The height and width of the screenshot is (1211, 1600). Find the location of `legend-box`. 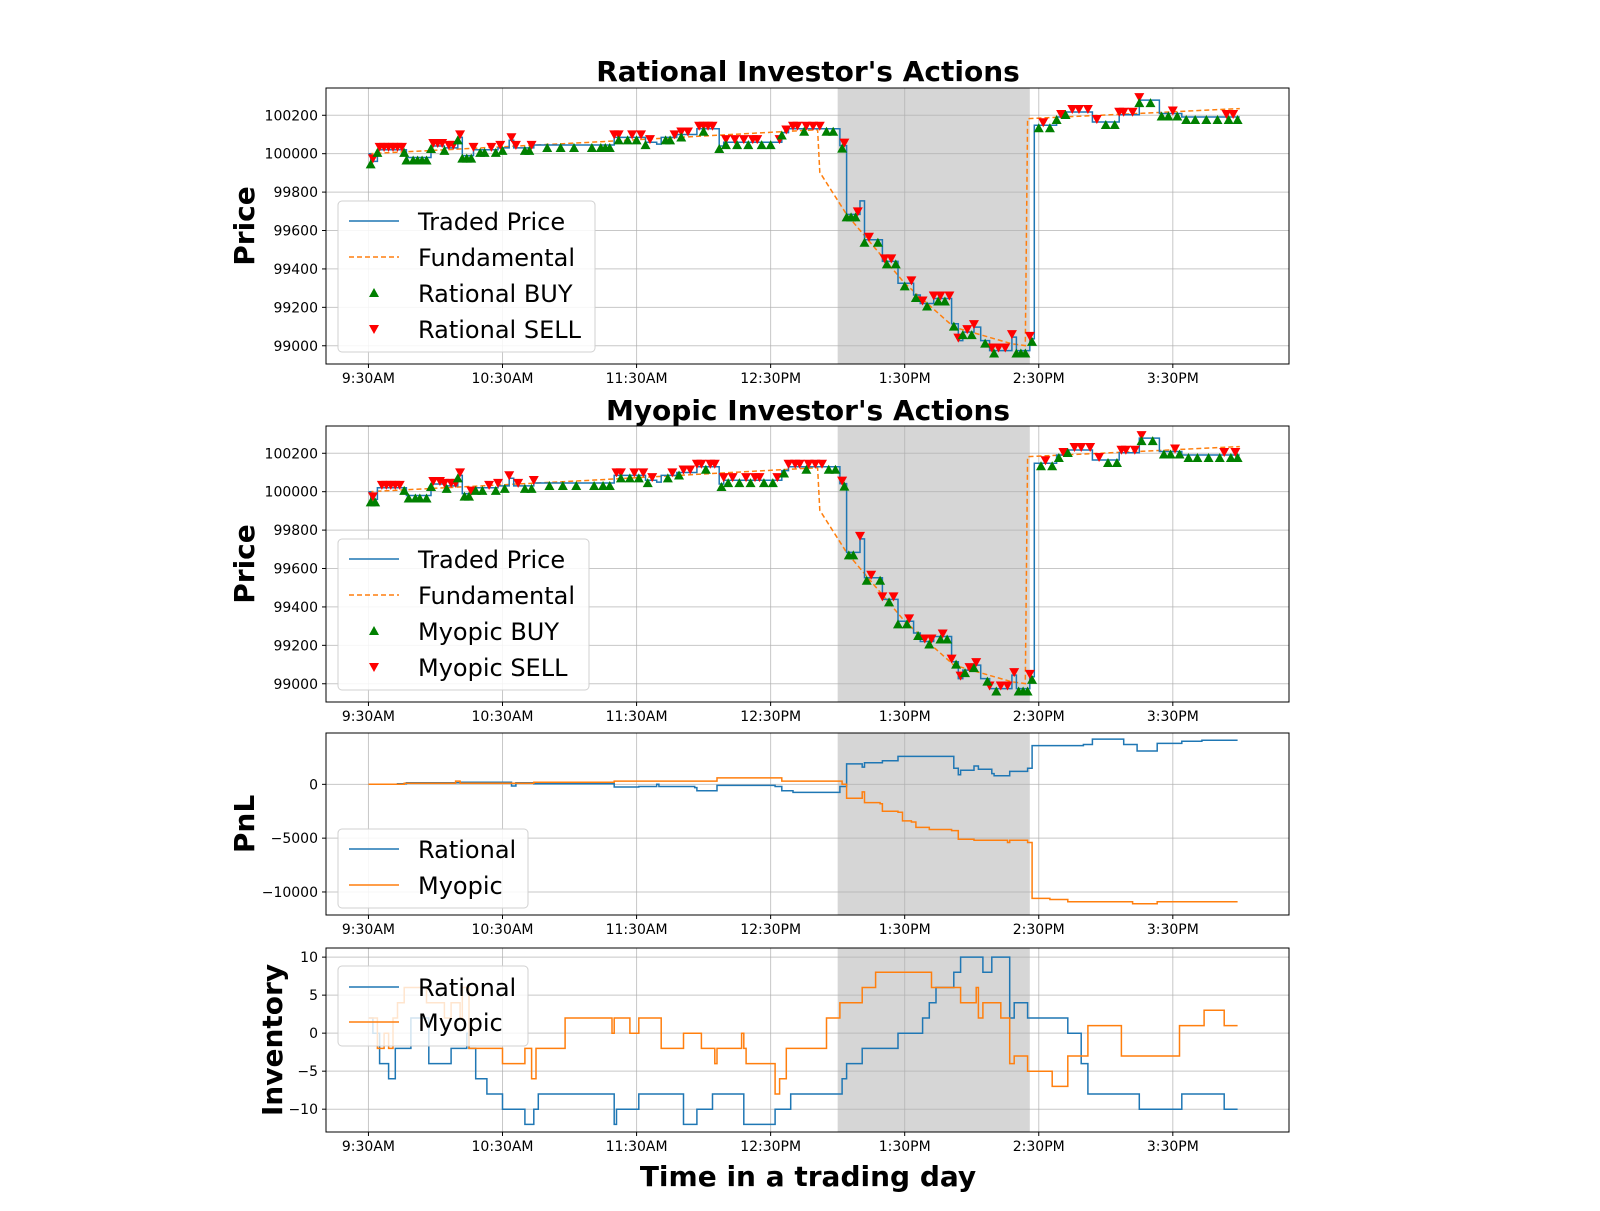

legend-box is located at coordinates (466, 276).